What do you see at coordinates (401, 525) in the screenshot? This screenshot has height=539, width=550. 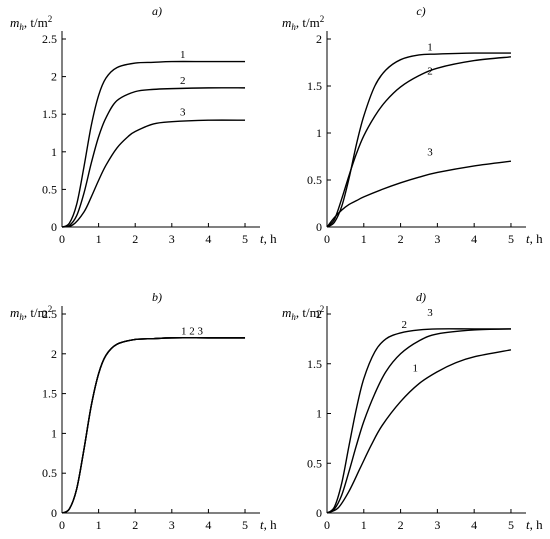 I see `panel-4-xtick-label: 2` at bounding box center [401, 525].